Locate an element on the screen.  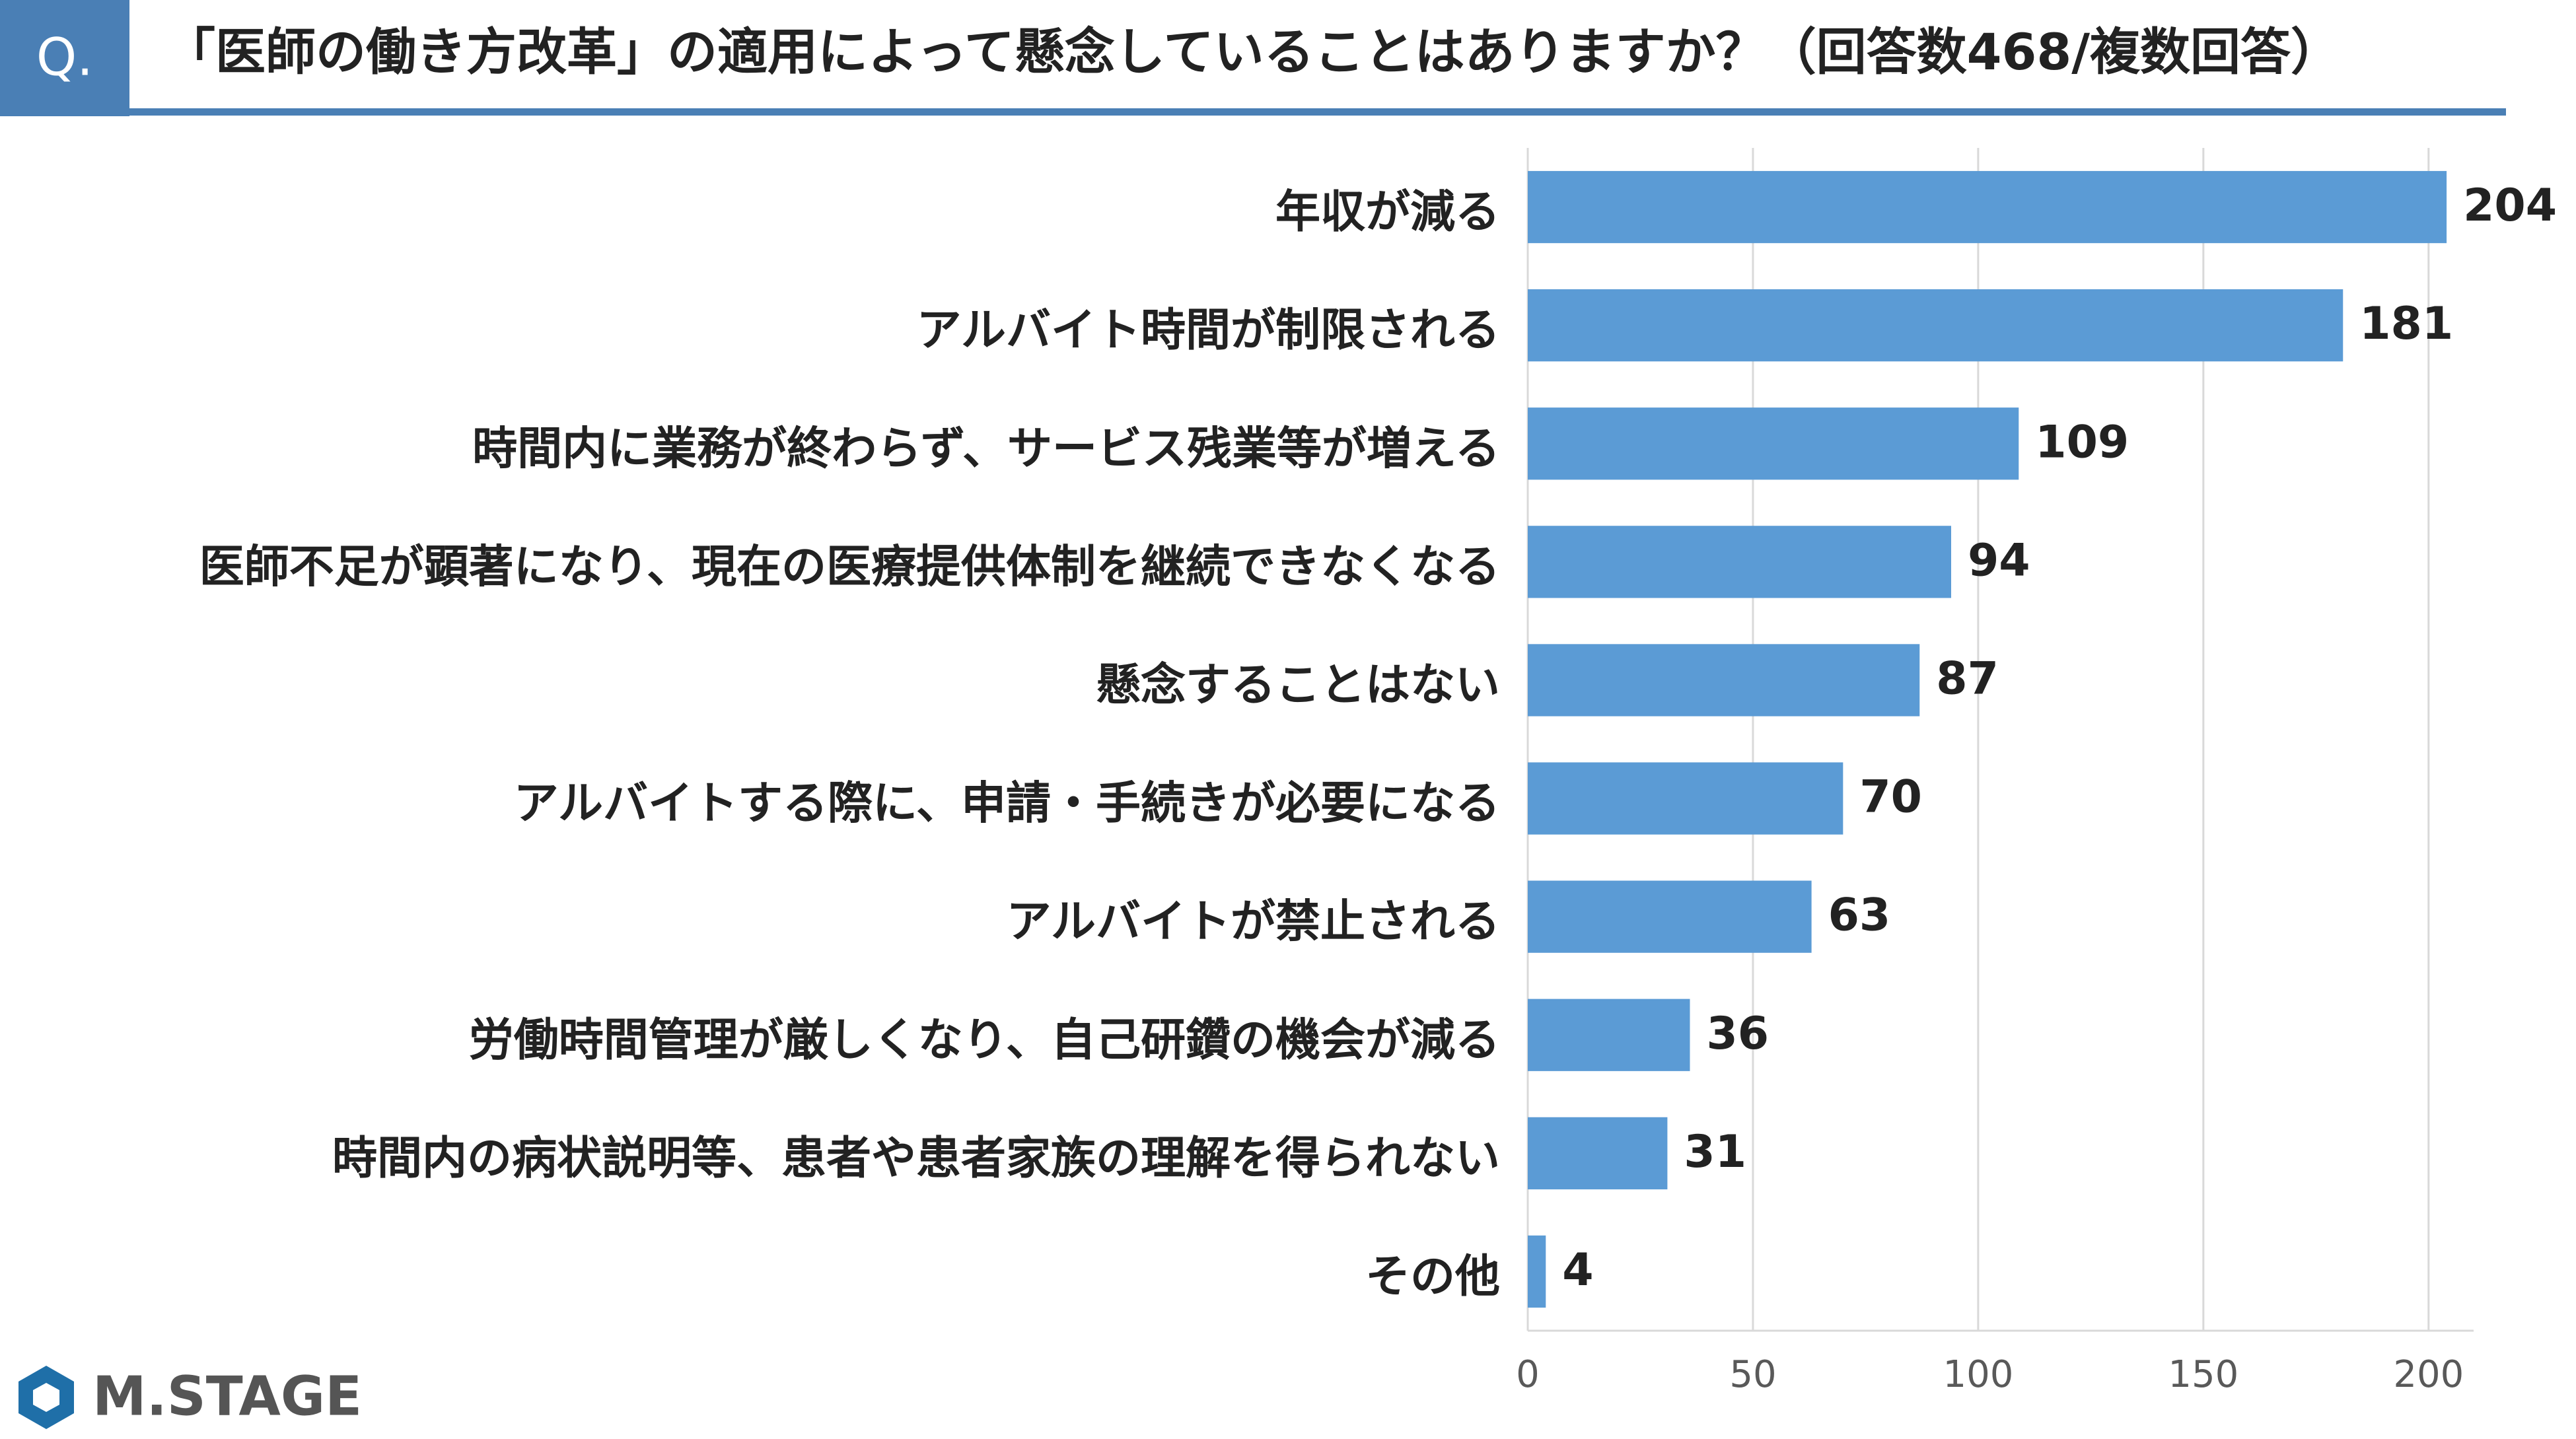
q-label: Q. is located at coordinates (64, 57).